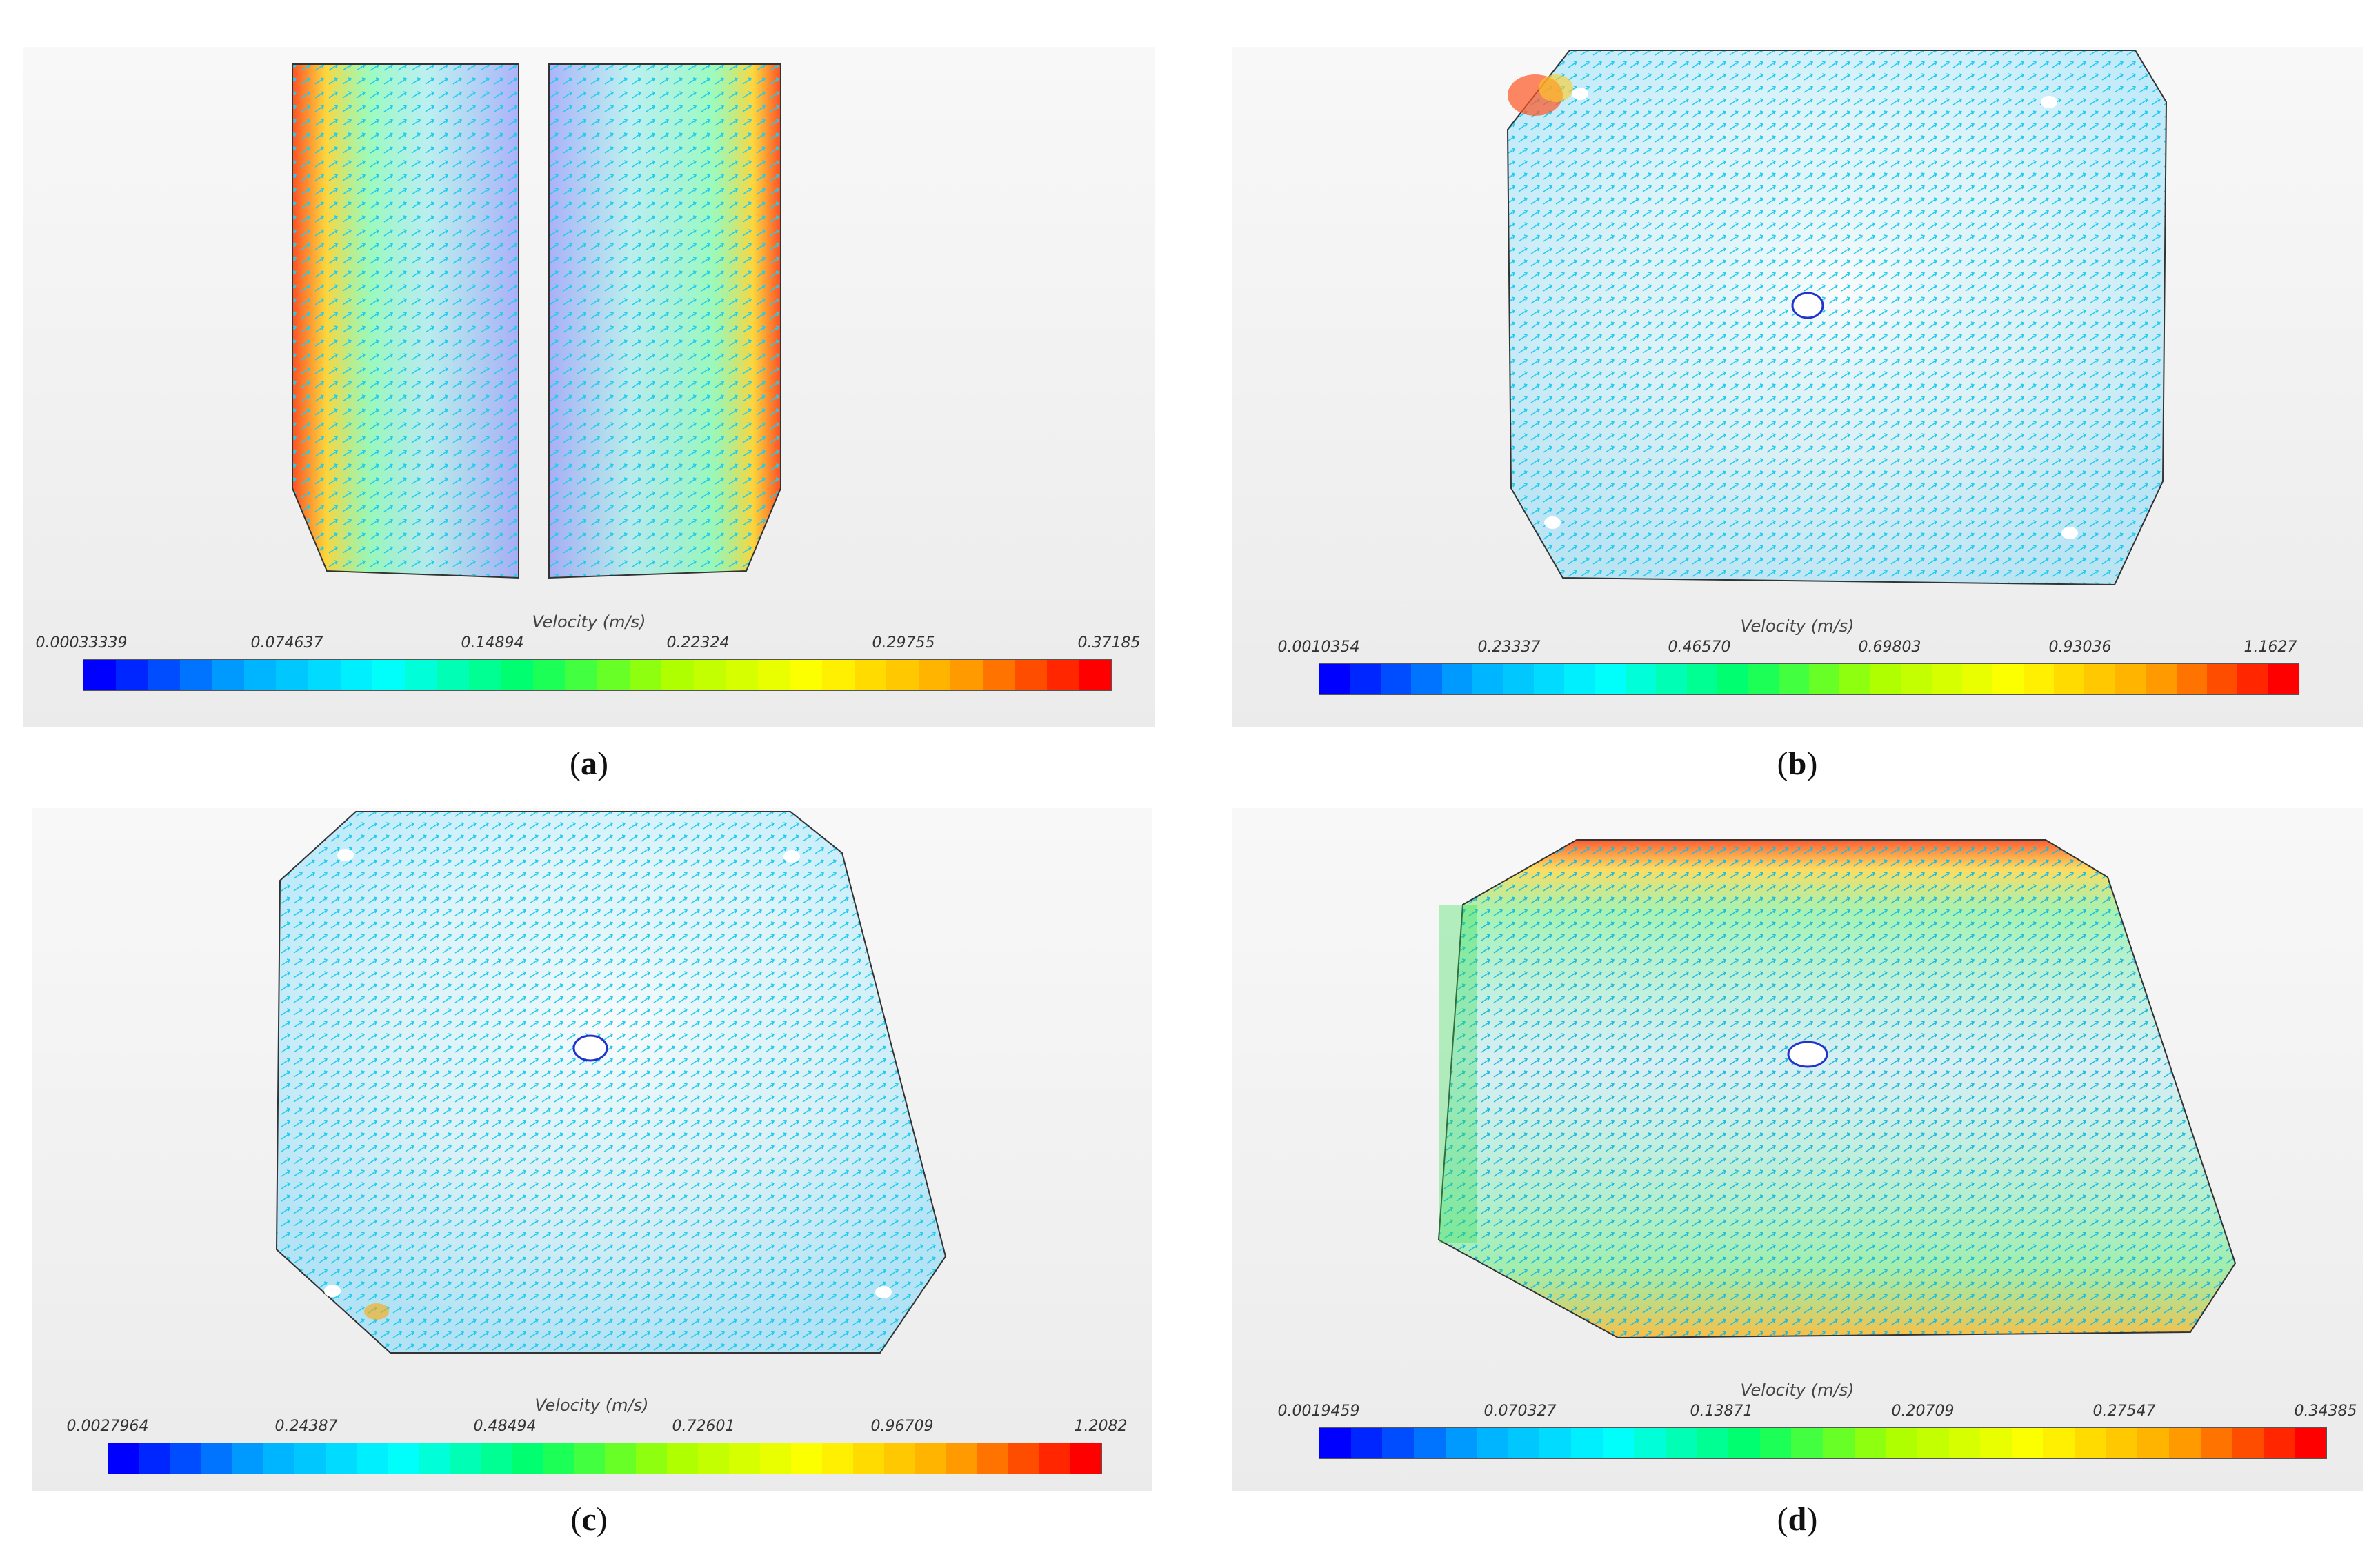 This screenshot has height=1568, width=2378. Describe the element at coordinates (1797, 763) in the screenshot. I see `caption-b: (b)` at that location.